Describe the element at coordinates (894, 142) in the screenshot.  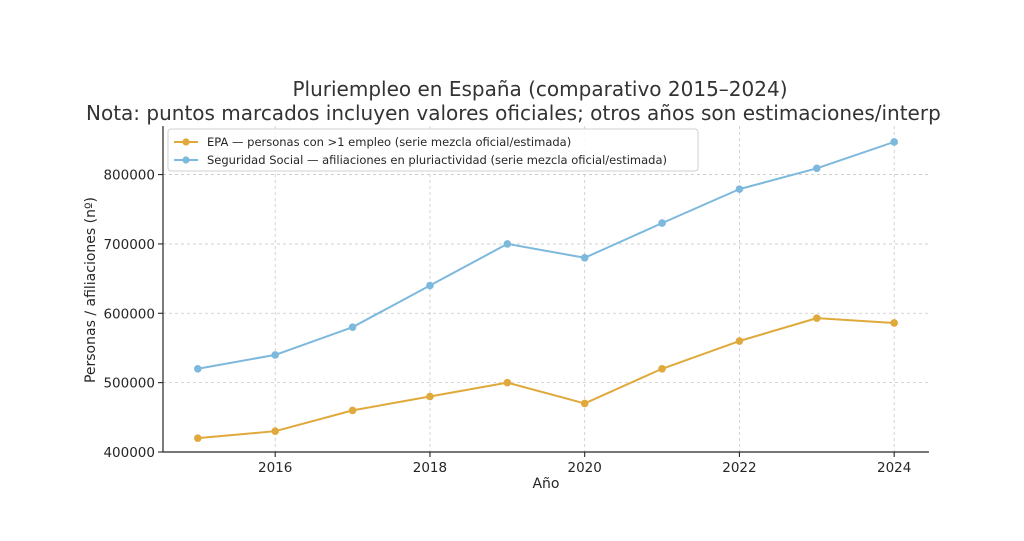
I see `data-point-seguridad-social-2024` at that location.